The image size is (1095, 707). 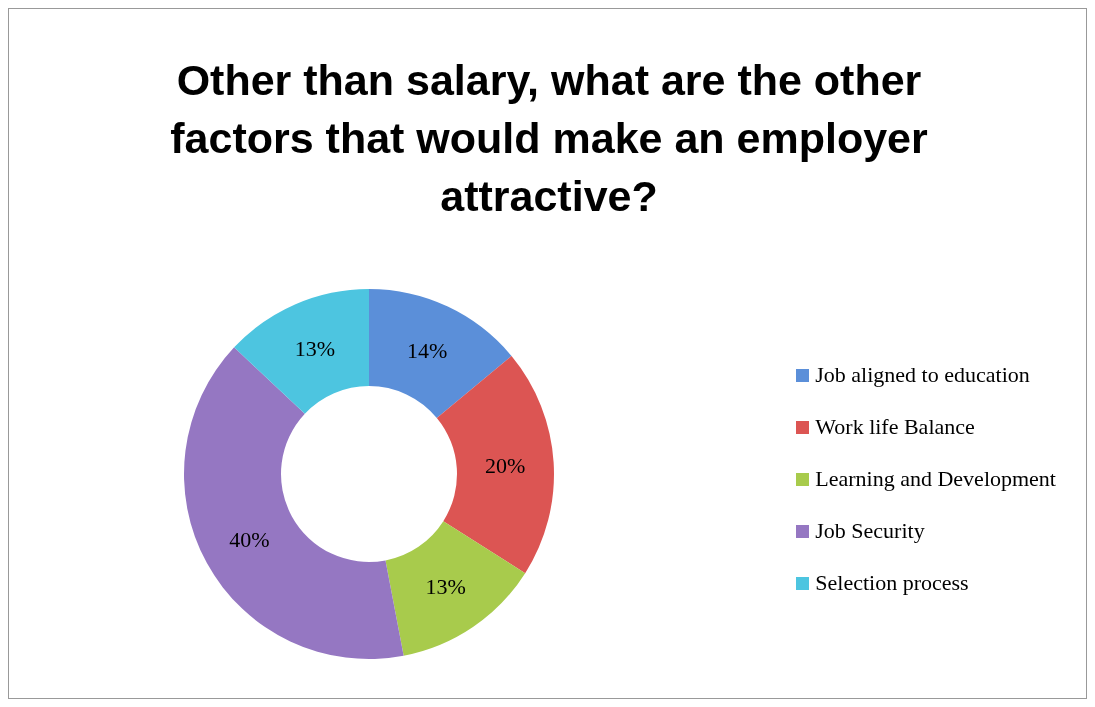 What do you see at coordinates (427, 350) in the screenshot?
I see `data-label: 14%` at bounding box center [427, 350].